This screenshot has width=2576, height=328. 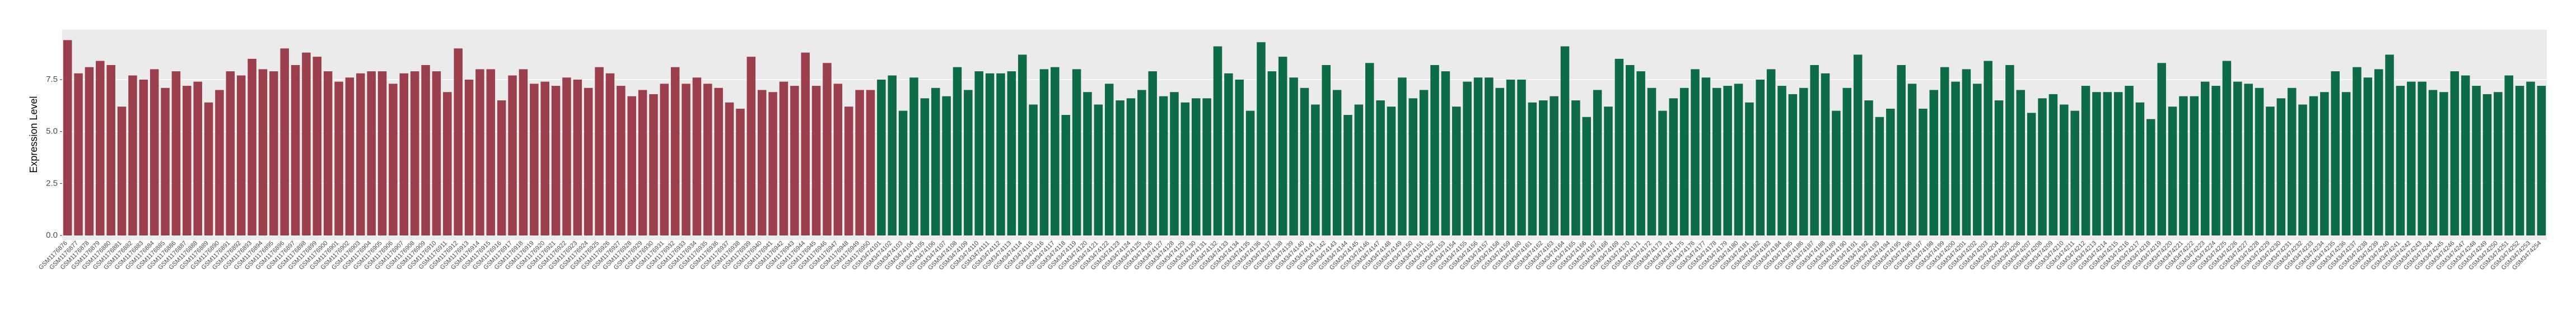 What do you see at coordinates (34, 134) in the screenshot?
I see `y-axis-title: Expression Level` at bounding box center [34, 134].